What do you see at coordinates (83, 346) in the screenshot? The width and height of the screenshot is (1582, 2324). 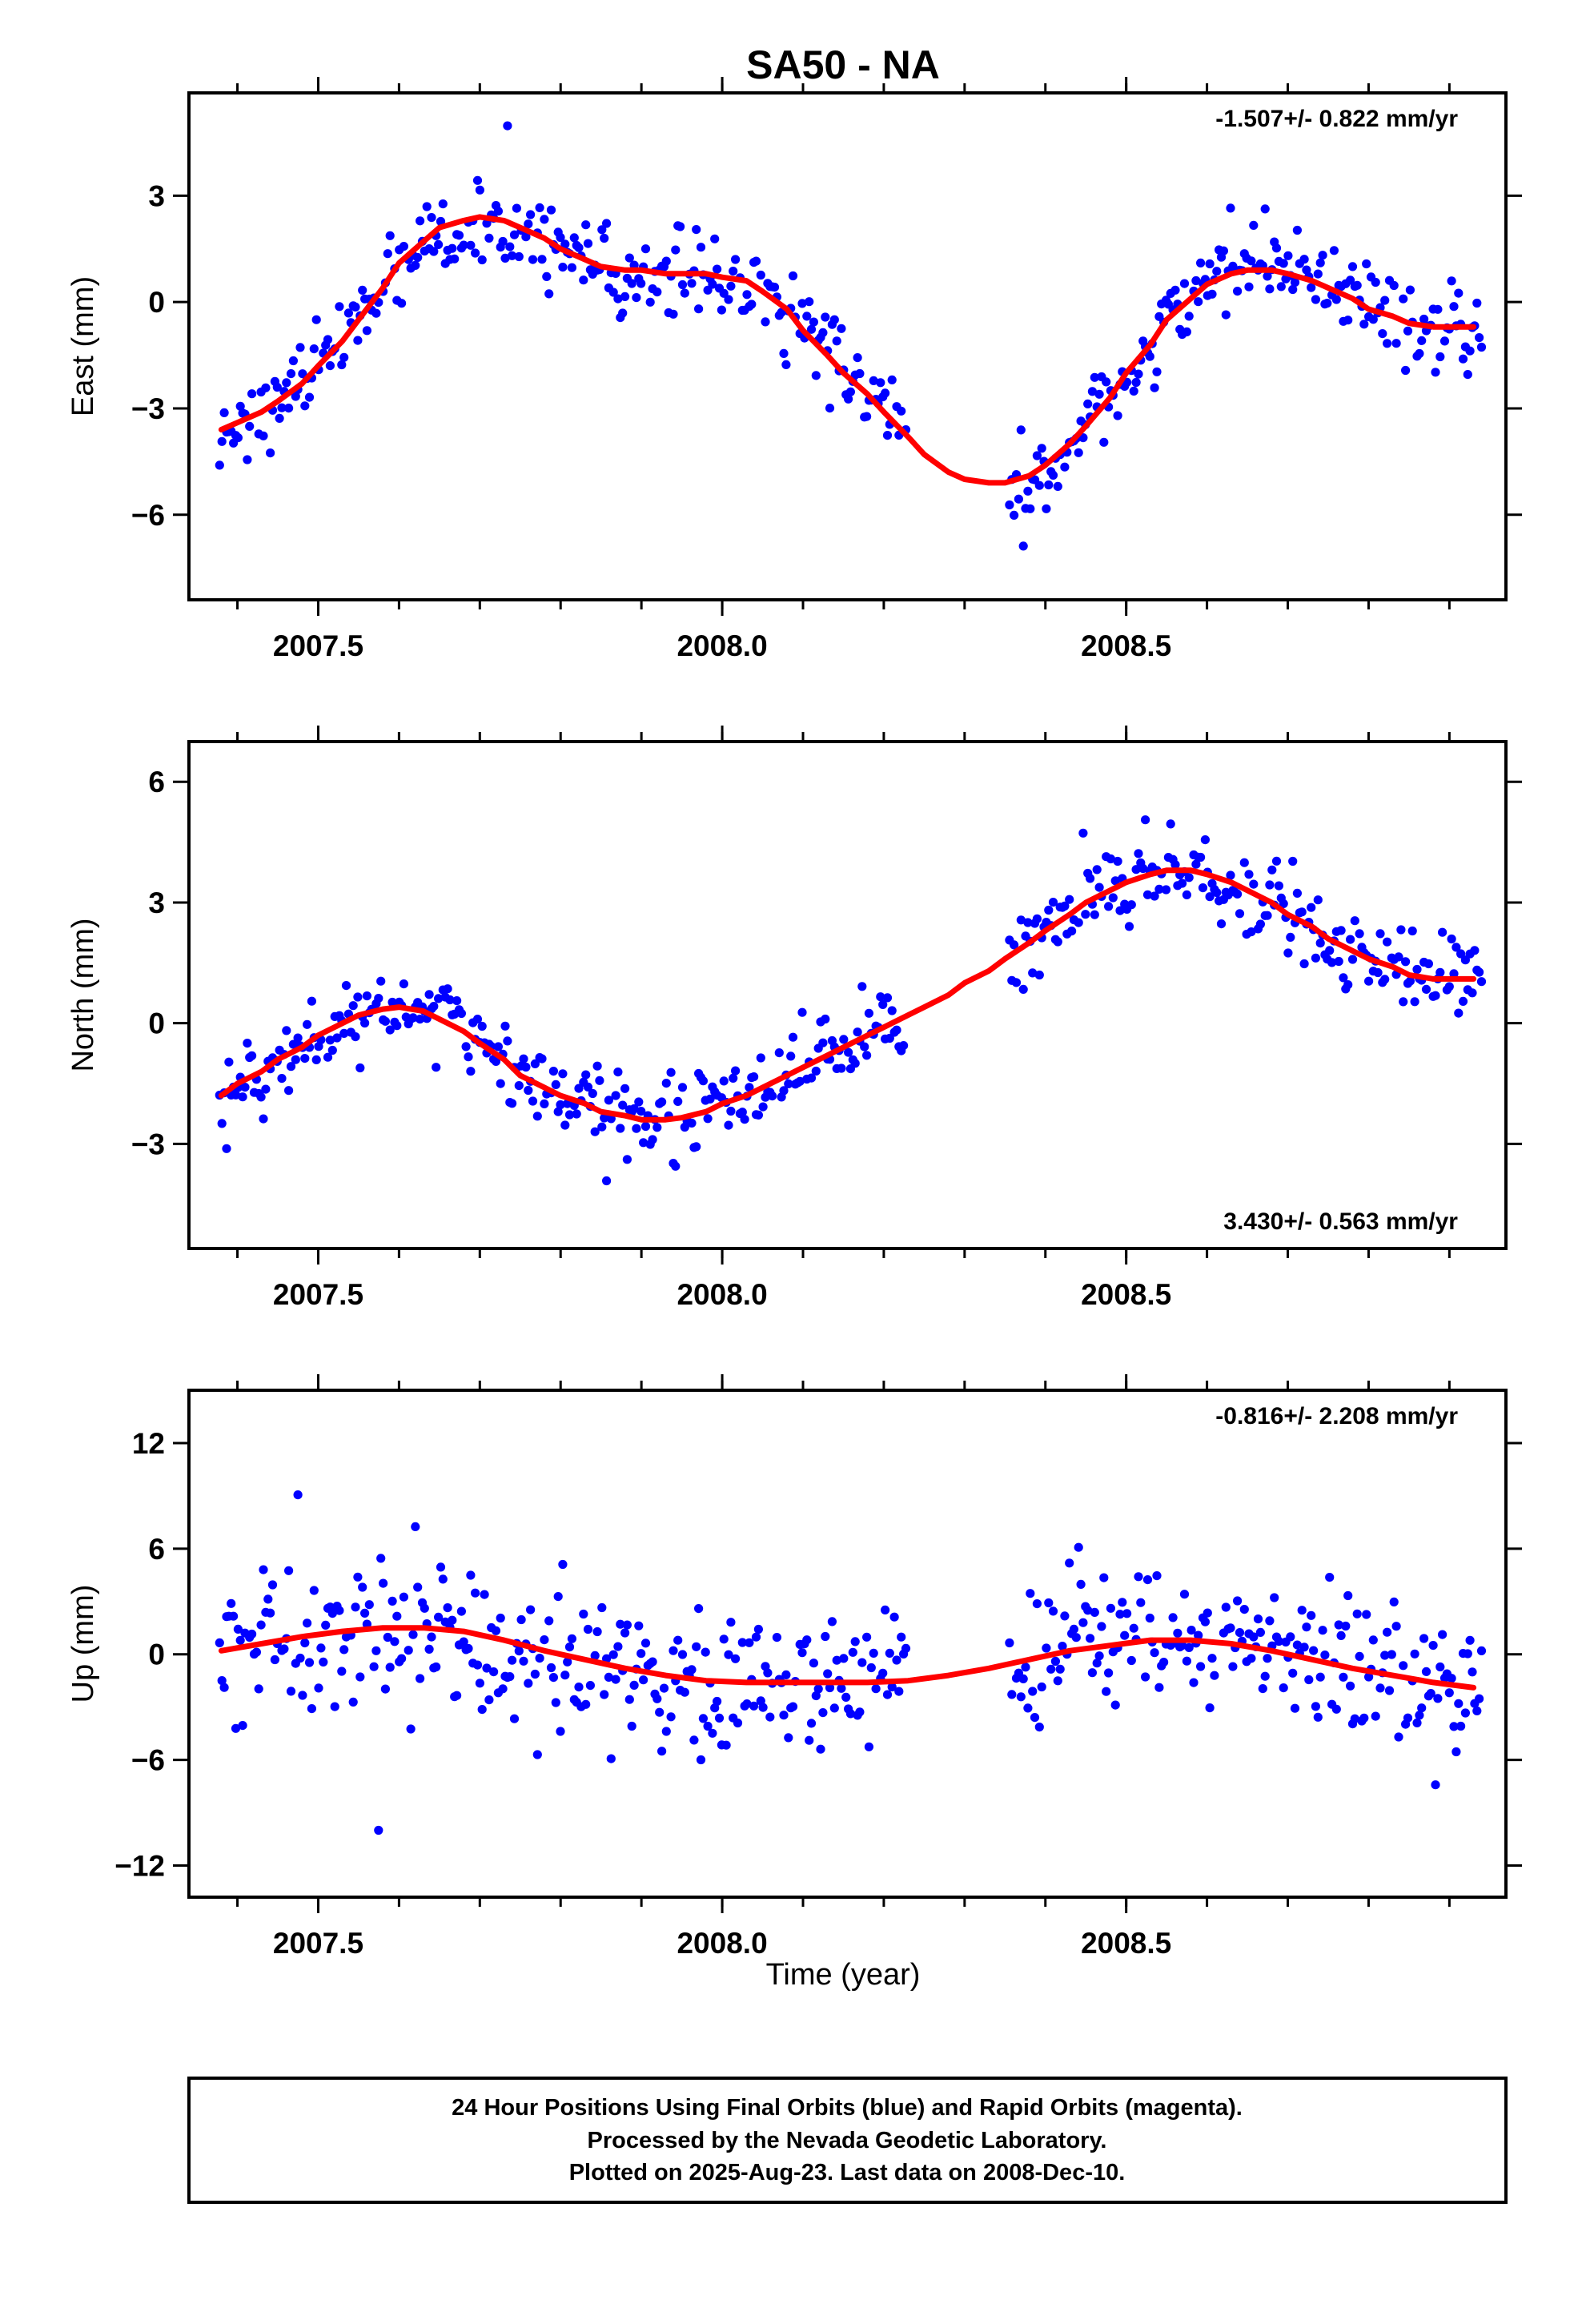 I see `y-axis-label-east: East (mm)` at bounding box center [83, 346].